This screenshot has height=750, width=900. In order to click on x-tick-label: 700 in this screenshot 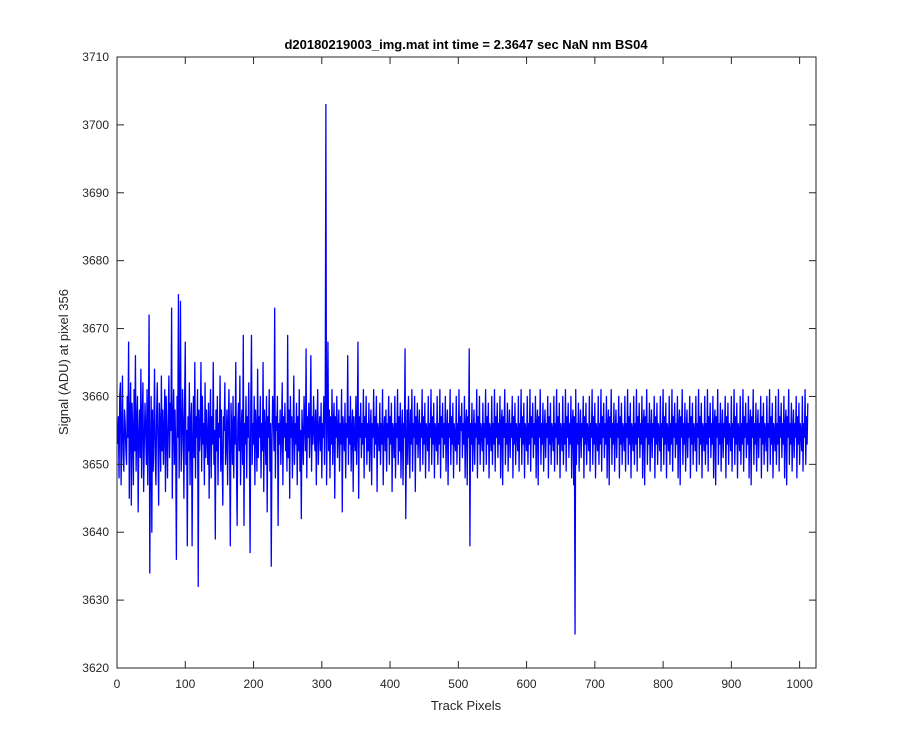, I will do `click(595, 684)`.